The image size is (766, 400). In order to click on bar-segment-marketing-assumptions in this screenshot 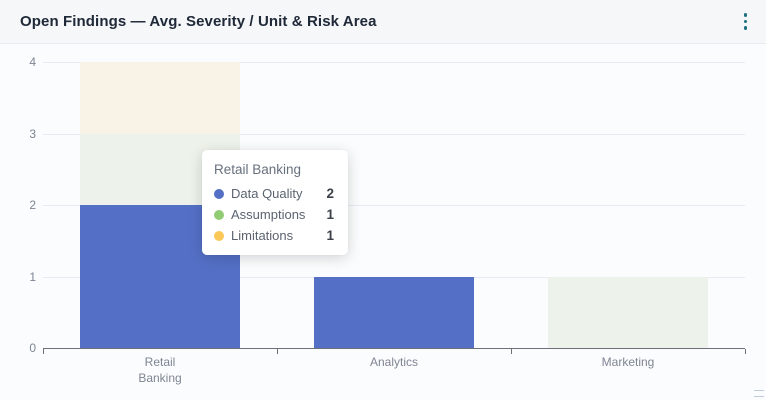, I will do `click(628, 312)`.